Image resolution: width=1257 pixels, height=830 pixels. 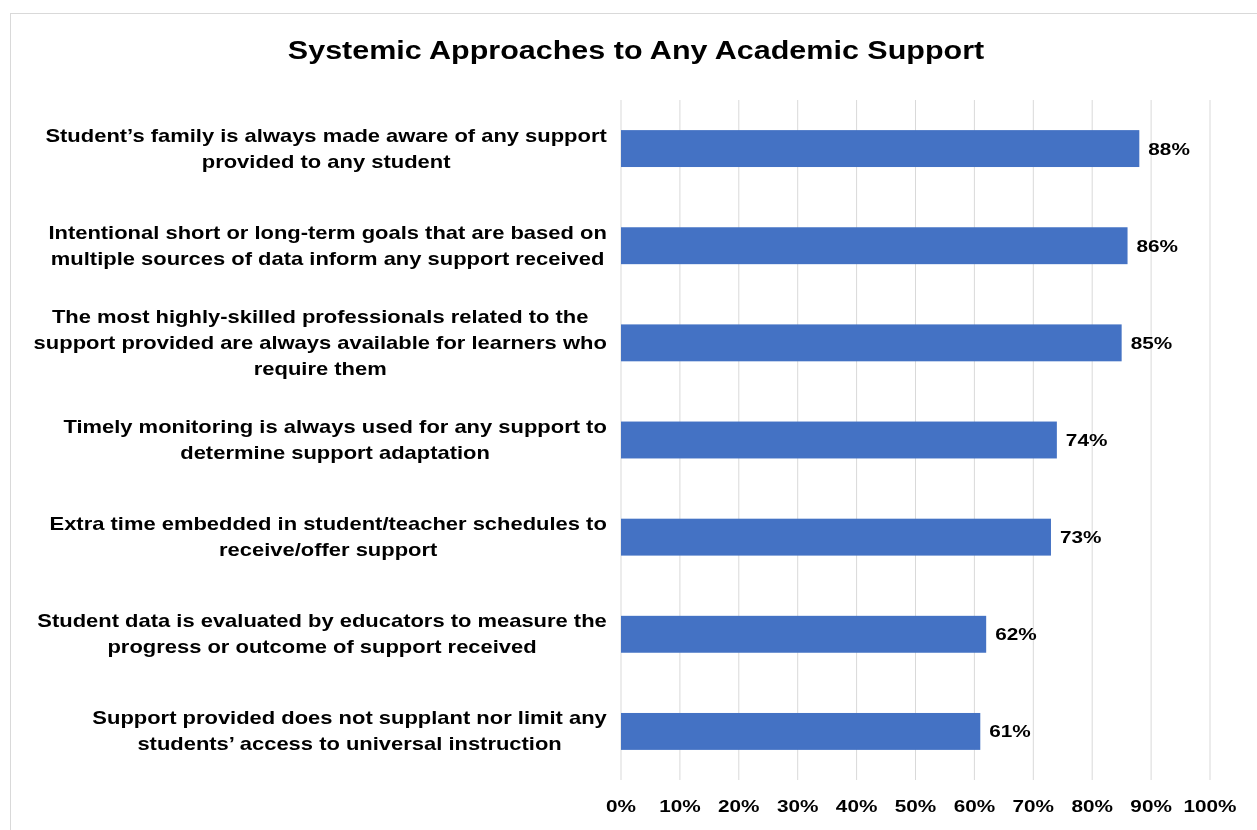 What do you see at coordinates (1151, 806) in the screenshot?
I see `x-tick-label: 90%` at bounding box center [1151, 806].